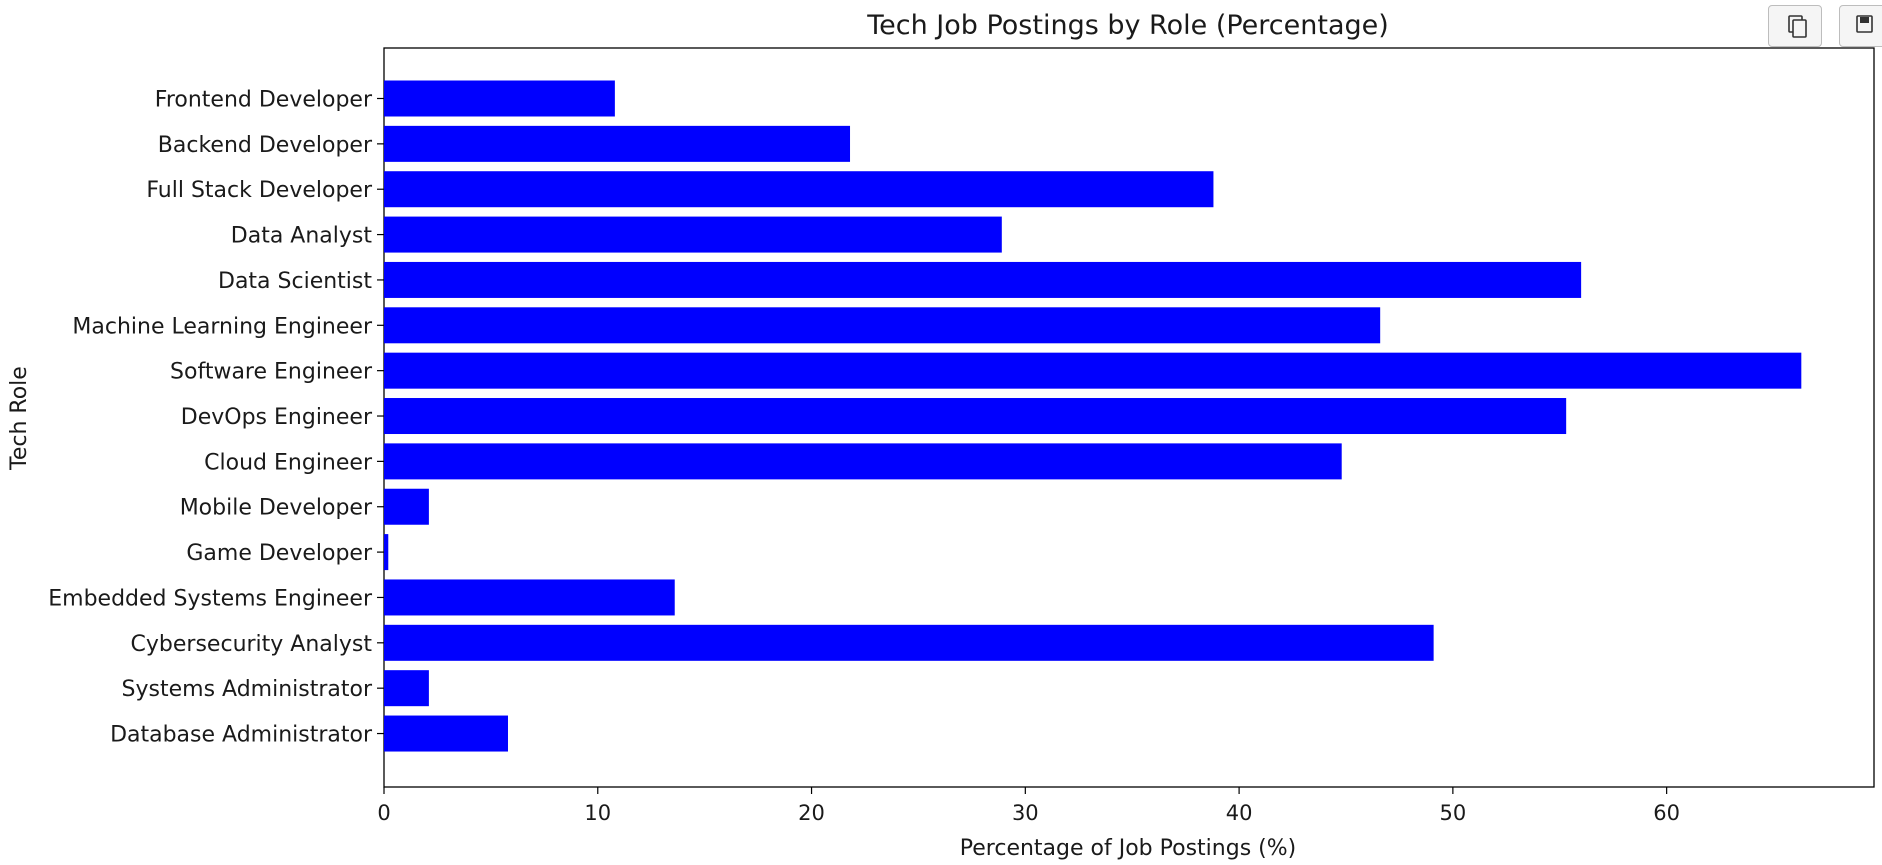 The image size is (1882, 865). Describe the element at coordinates (1666, 813) in the screenshot. I see `x-tick-label: 60` at that location.